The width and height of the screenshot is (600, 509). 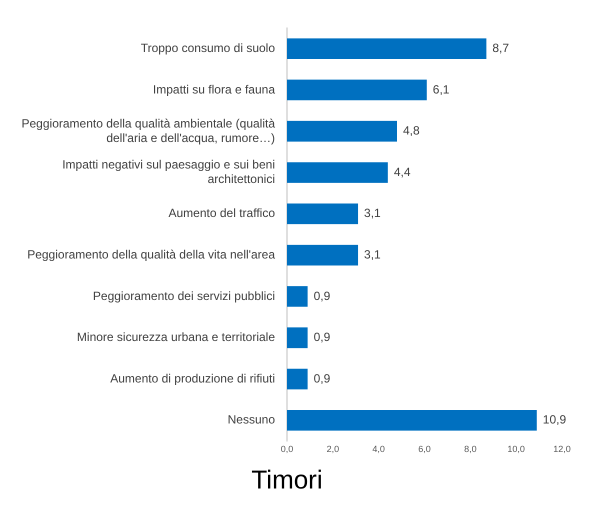 I want to click on x-tick-label: 12,0, so click(x=562, y=449).